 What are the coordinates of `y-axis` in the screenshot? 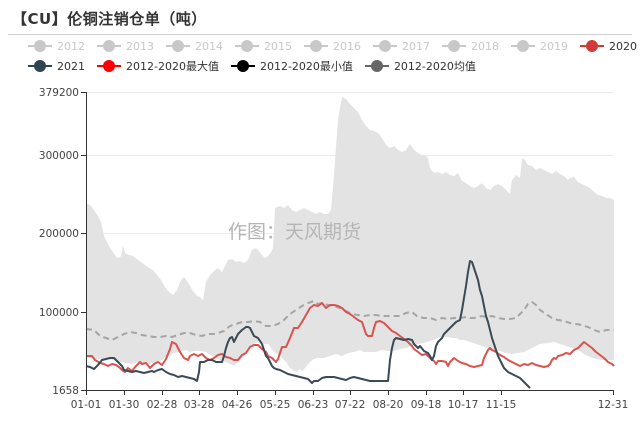 It's located at (84, 241).